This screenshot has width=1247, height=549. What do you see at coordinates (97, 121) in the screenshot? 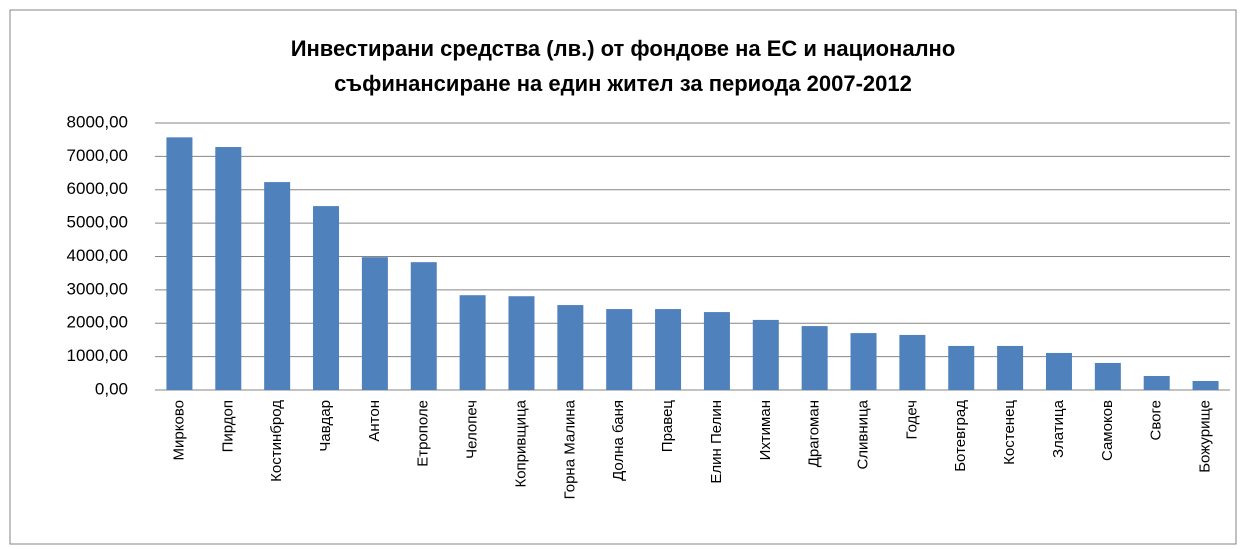
I see `y-tick-label: 8000,00` at bounding box center [97, 121].